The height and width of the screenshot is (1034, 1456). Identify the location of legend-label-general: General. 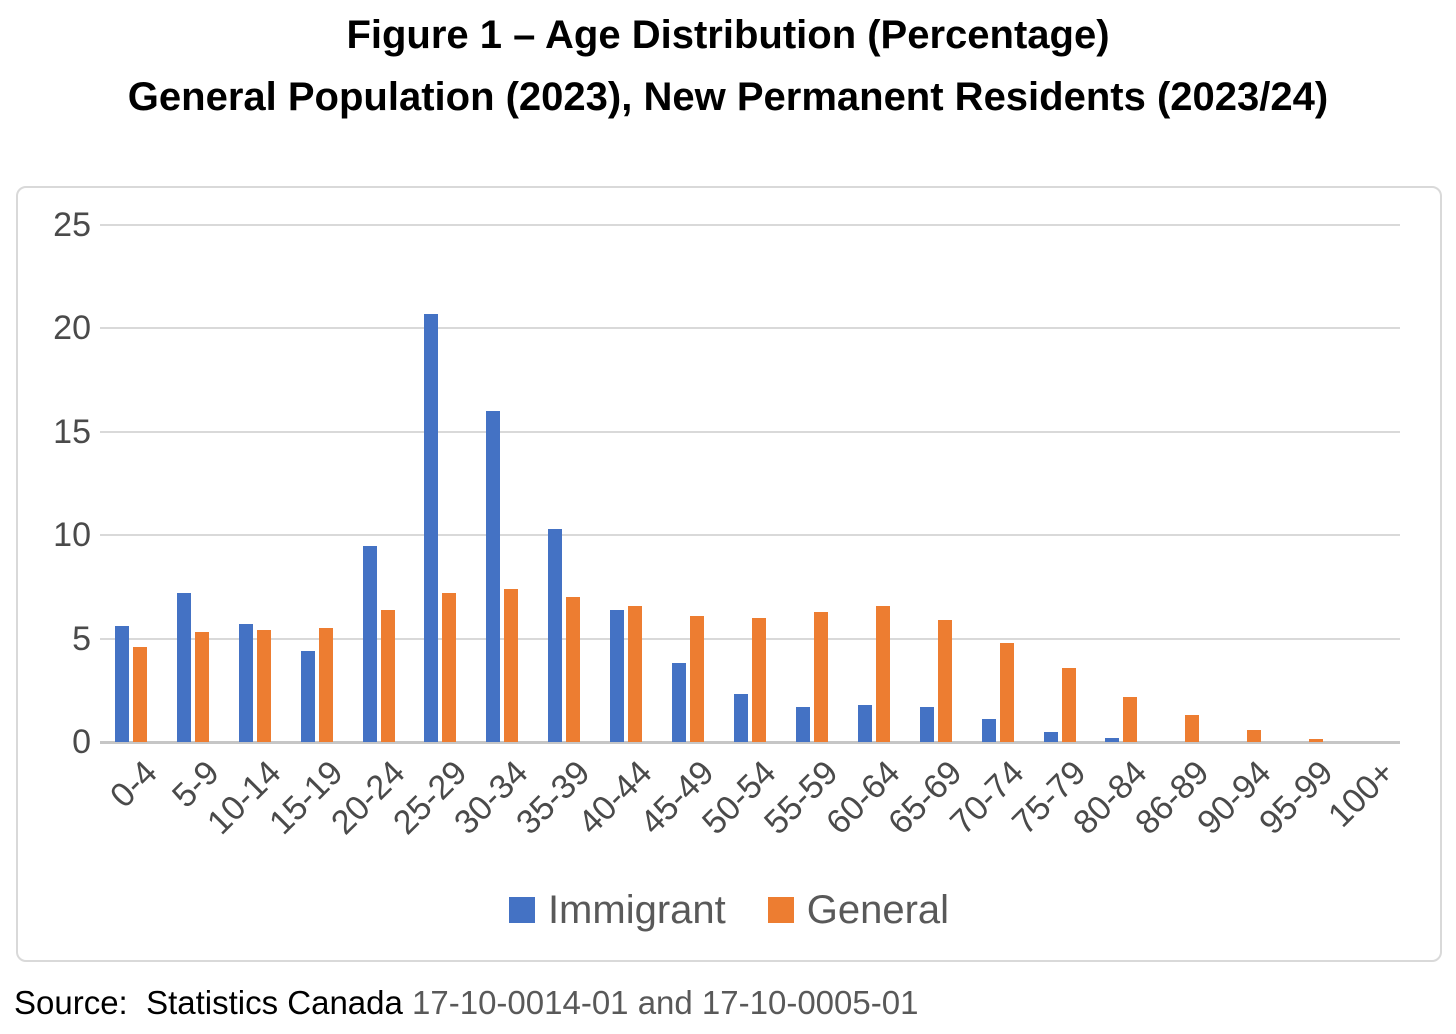
(878, 909).